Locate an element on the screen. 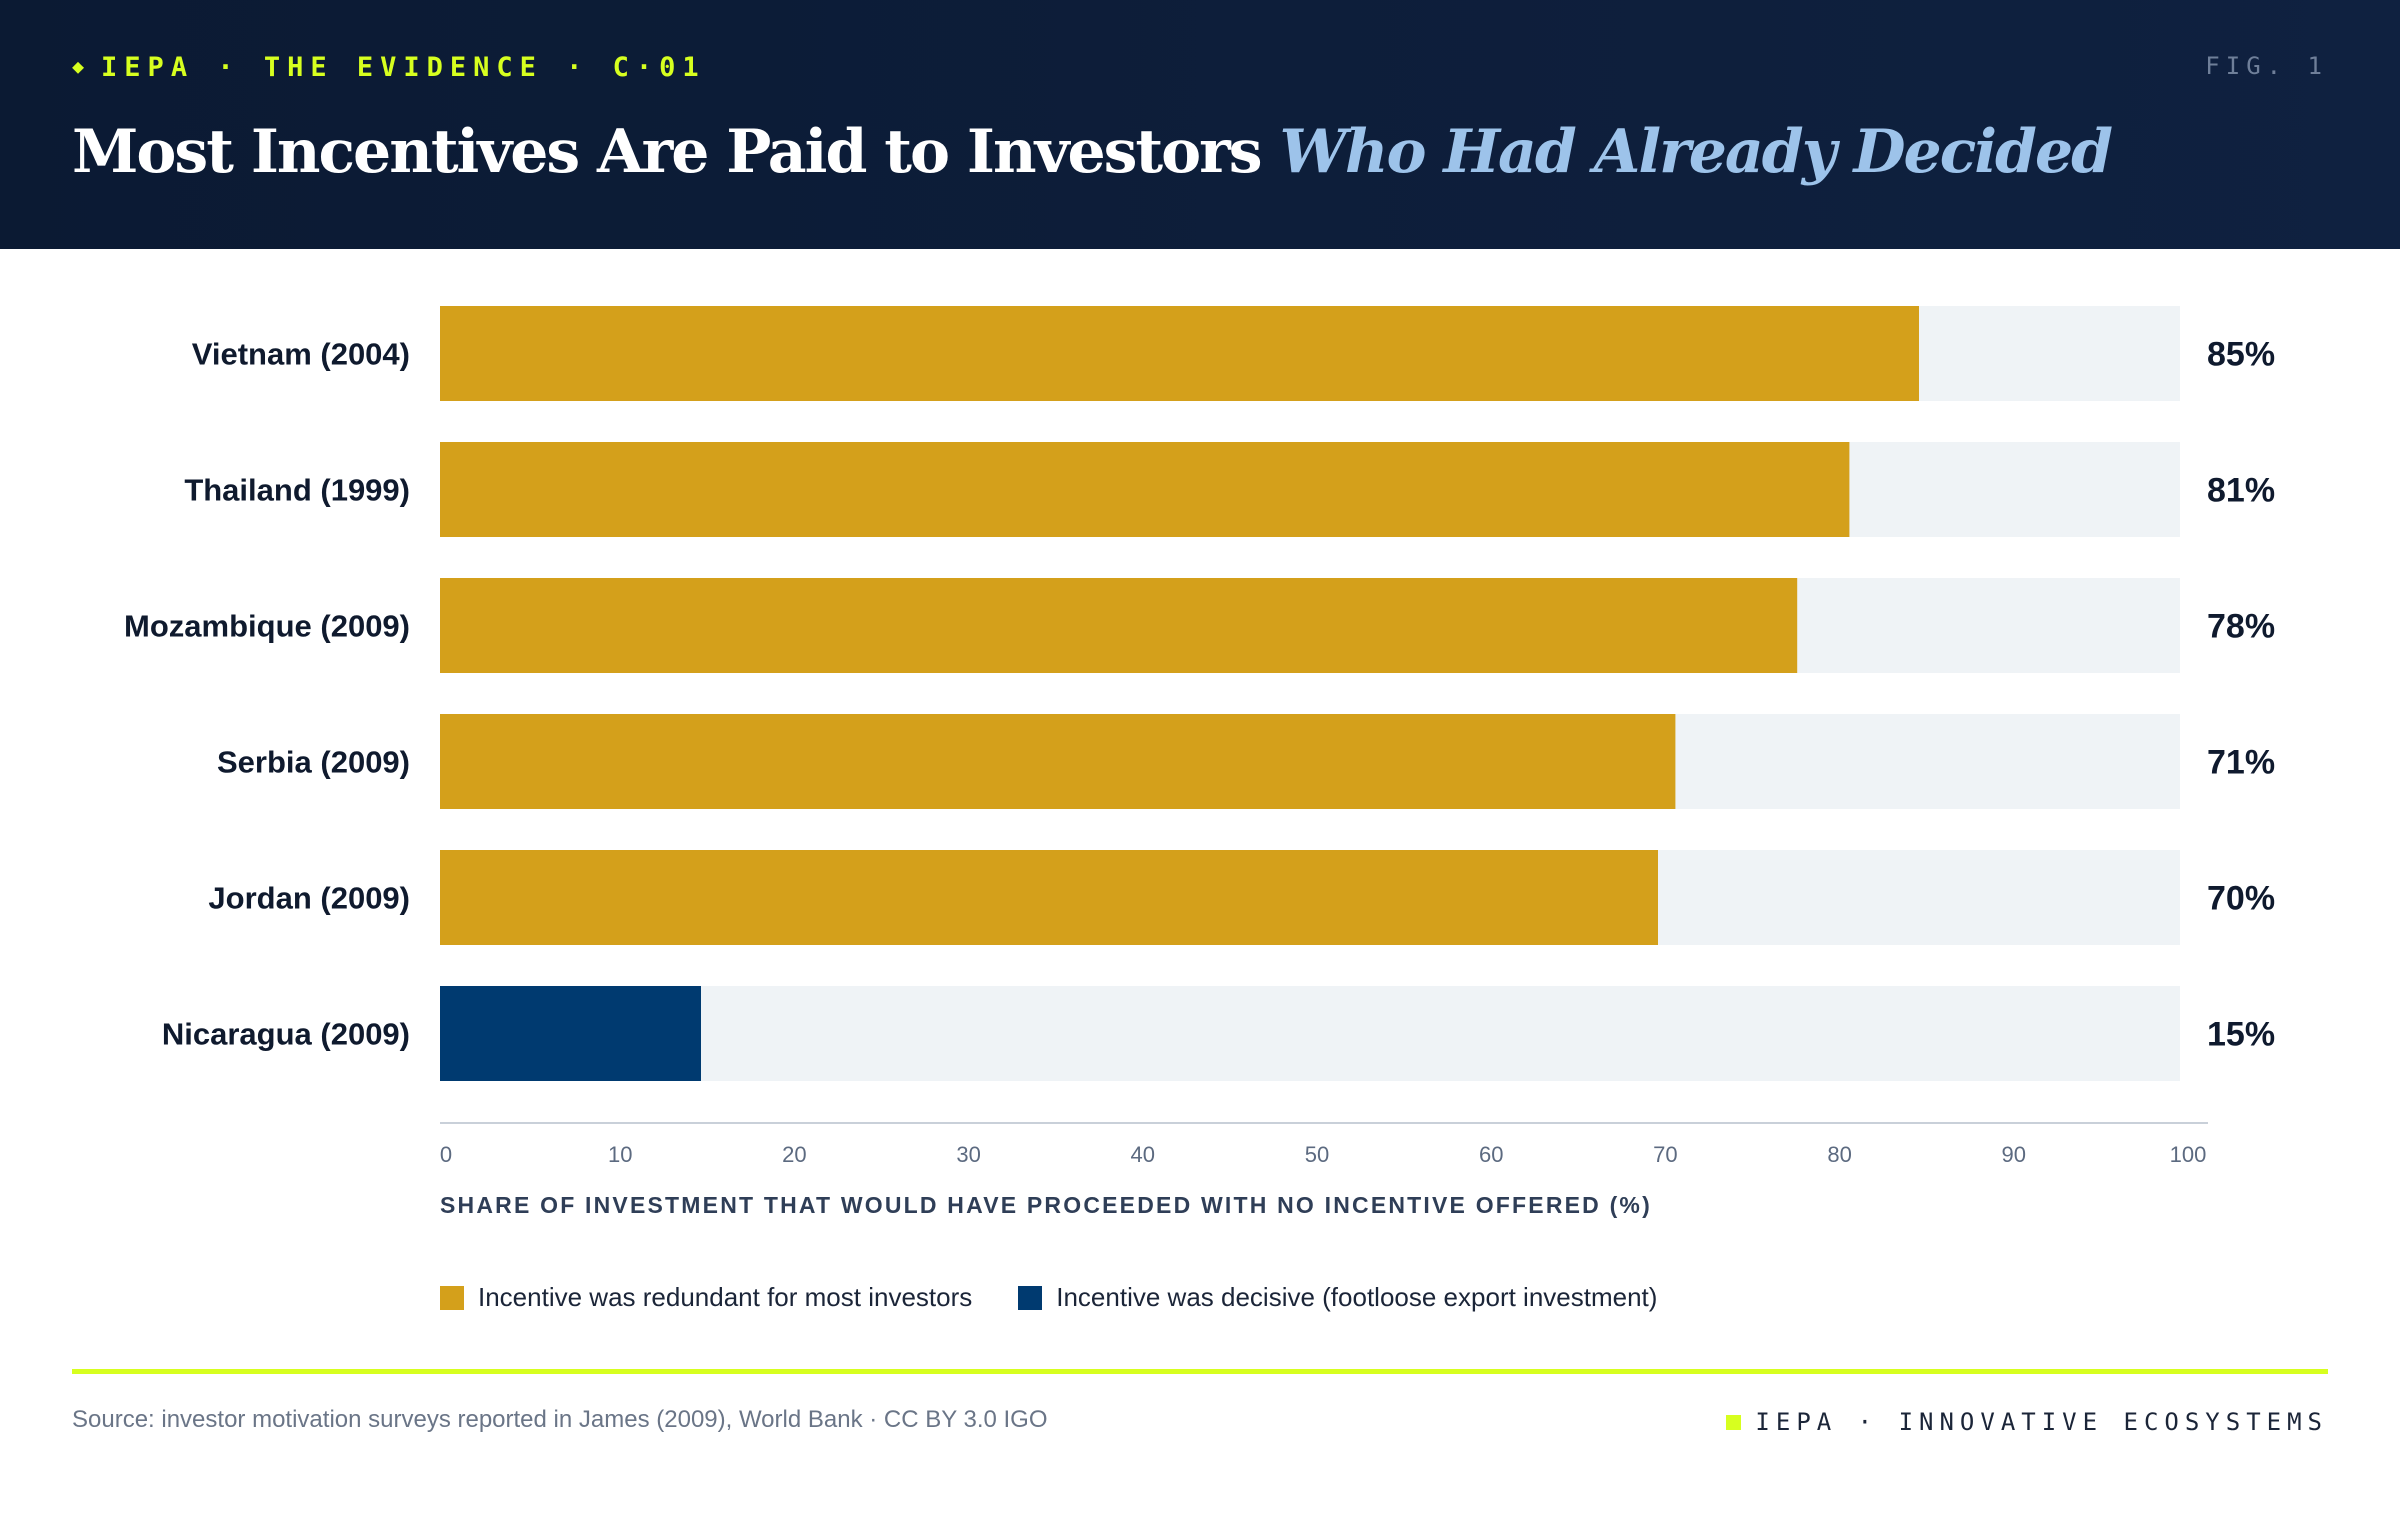 The image size is (2400, 1520). category-label: Nicaragua (2009) is located at coordinates (286, 1034).